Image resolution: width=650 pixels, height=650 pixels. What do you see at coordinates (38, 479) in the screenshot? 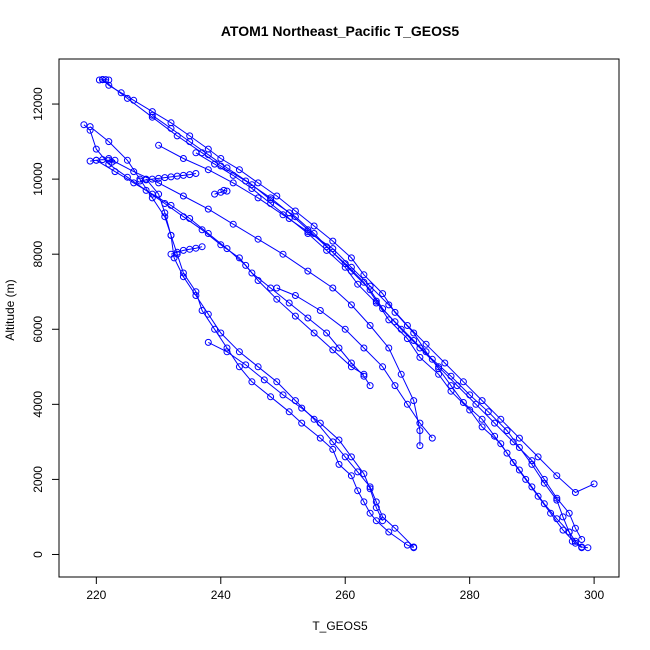
I see `y-tick-label: 2000` at bounding box center [38, 479].